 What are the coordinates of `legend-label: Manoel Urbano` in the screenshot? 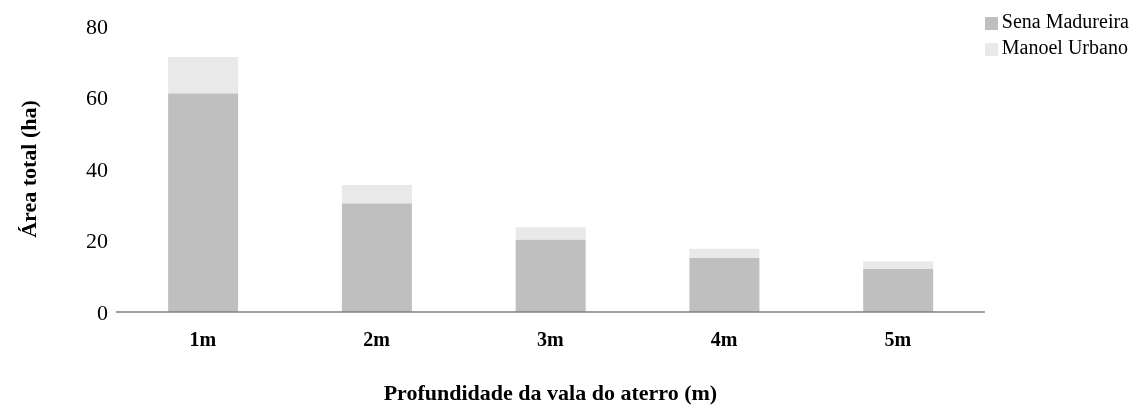 It's located at (1064, 47).